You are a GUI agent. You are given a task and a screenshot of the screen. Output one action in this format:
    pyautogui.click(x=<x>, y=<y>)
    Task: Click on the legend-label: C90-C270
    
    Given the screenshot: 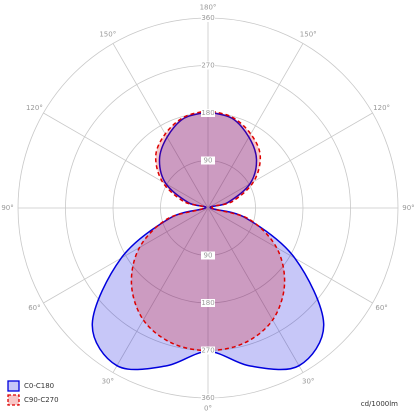 What is the action you would take?
    pyautogui.click(x=41, y=400)
    